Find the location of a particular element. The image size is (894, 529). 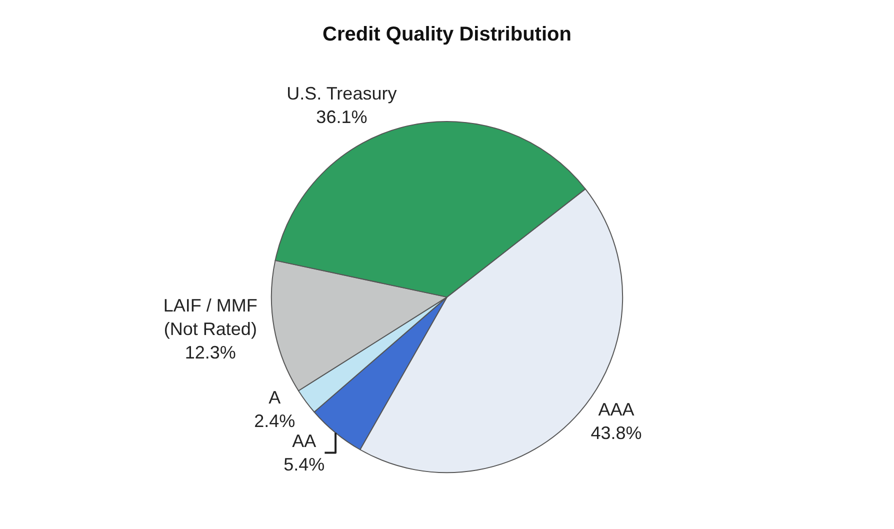

chart-title: Credit Quality Distribution is located at coordinates (447, 34).